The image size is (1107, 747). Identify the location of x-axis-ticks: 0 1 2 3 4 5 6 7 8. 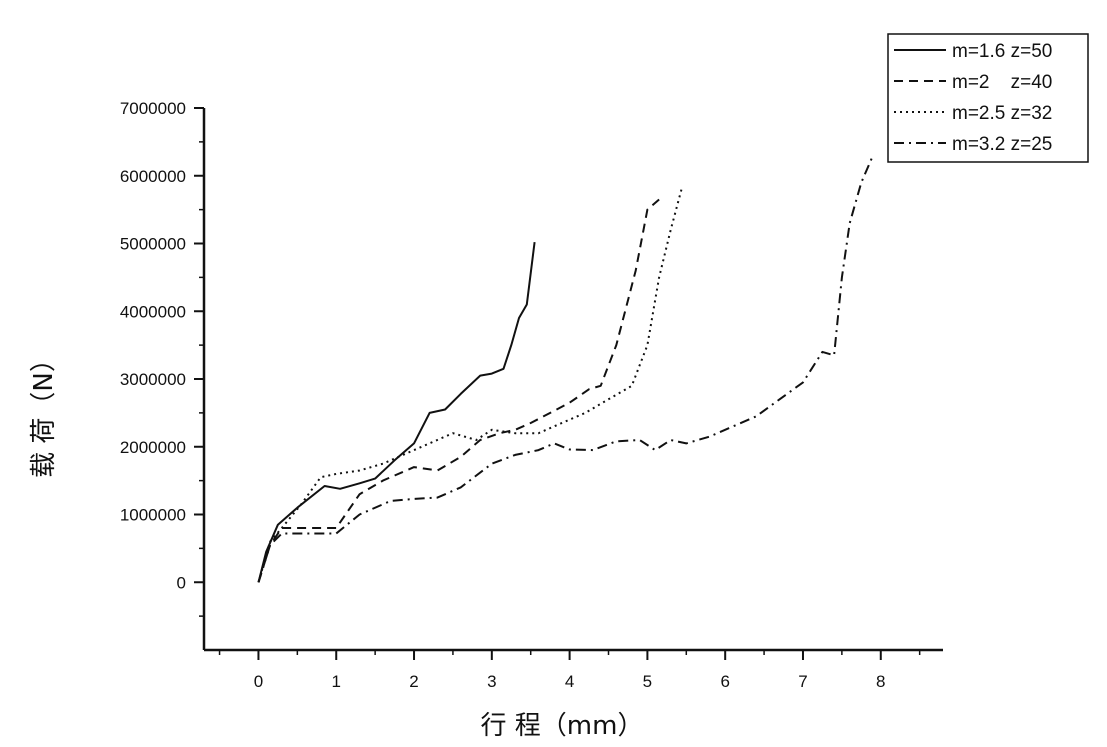
(569, 670).